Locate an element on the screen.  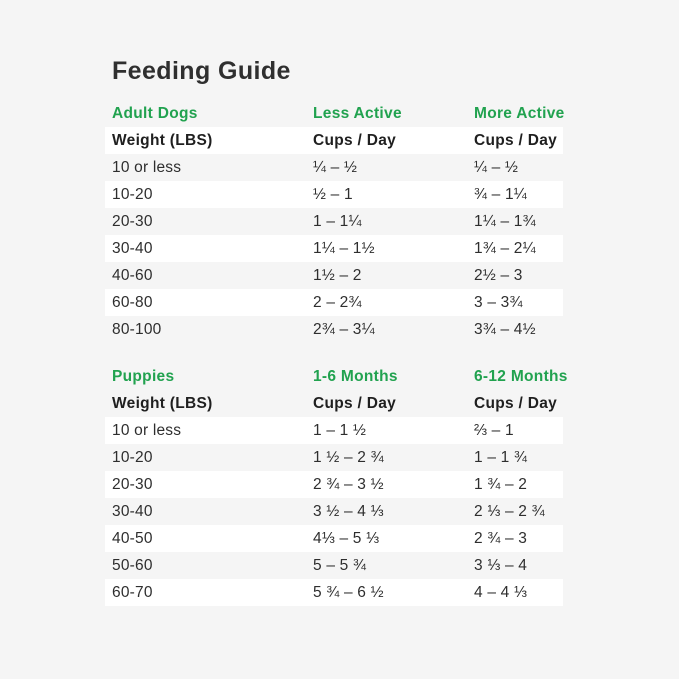
section-header-6-12-months: 6-12 Months is located at coordinates (521, 376).